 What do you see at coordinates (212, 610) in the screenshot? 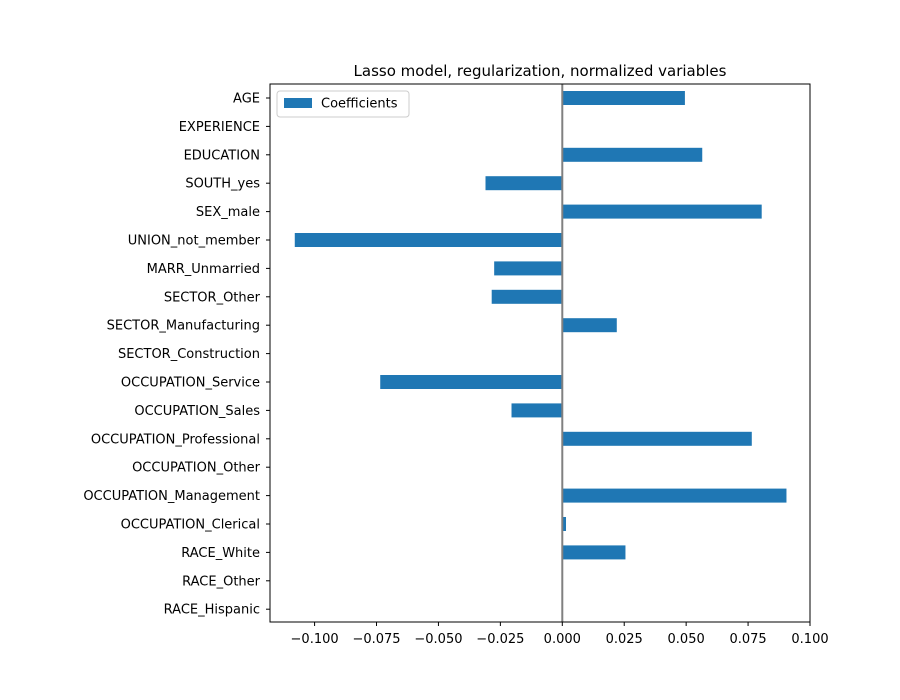
I see `y-tick-label: RACE_Hispanic` at bounding box center [212, 610].